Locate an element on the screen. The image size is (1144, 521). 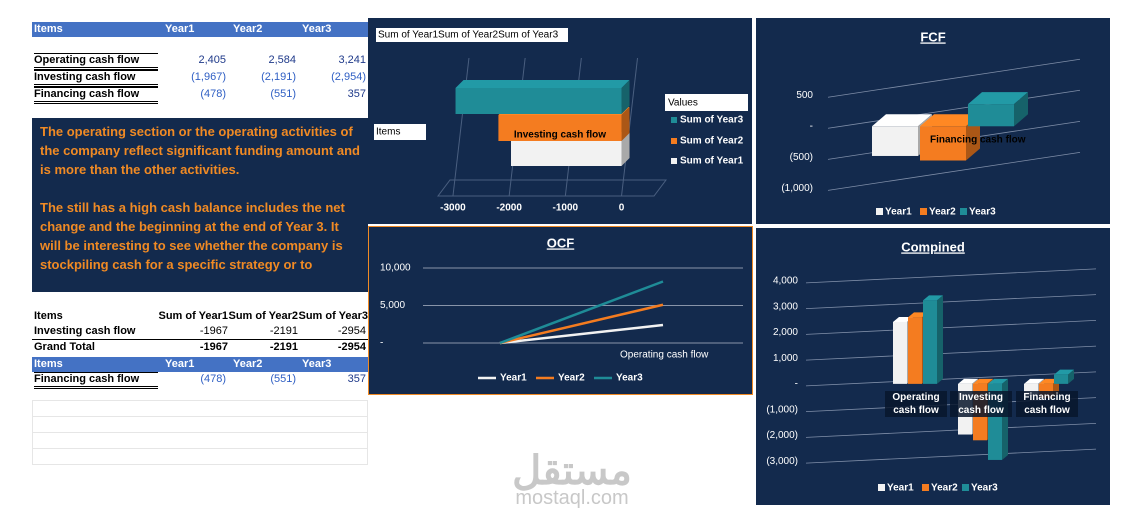
chart-title: Compined is located at coordinates (933, 246).